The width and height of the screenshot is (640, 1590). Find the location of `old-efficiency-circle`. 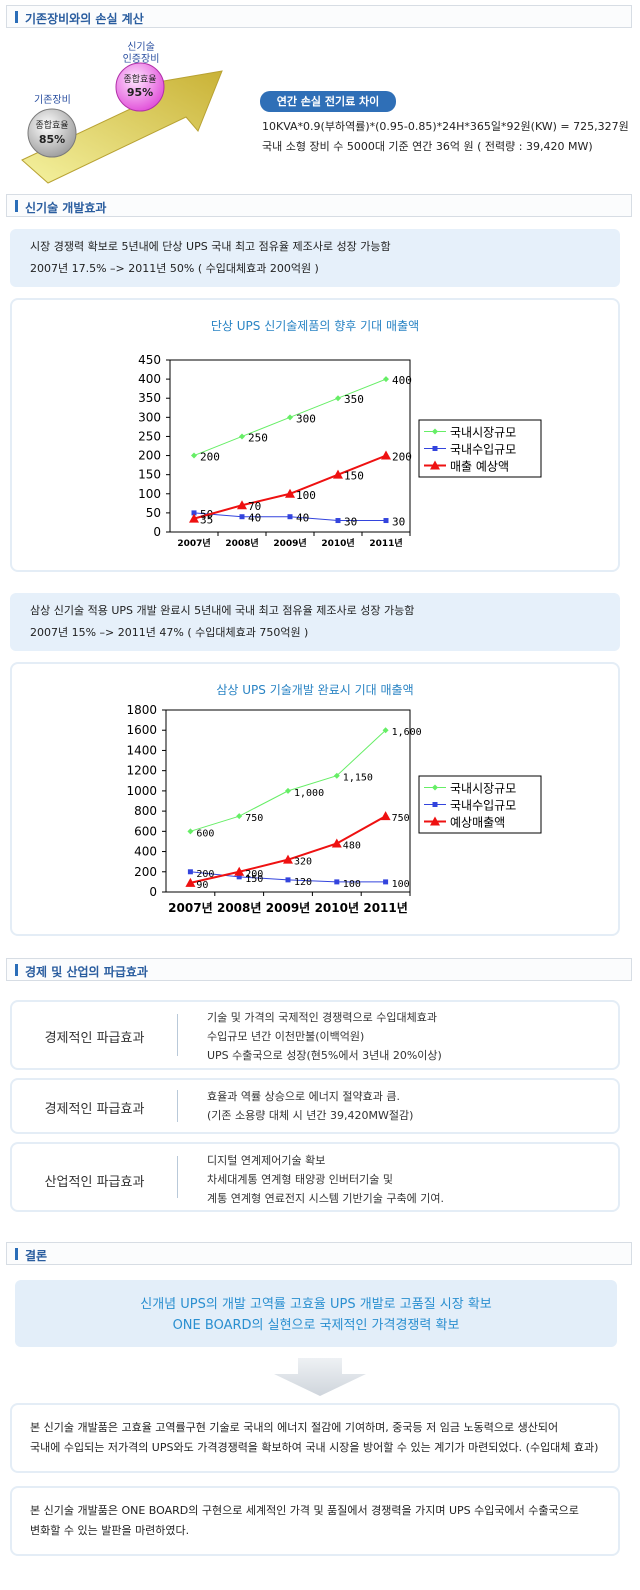

old-efficiency-circle is located at coordinates (52, 133).